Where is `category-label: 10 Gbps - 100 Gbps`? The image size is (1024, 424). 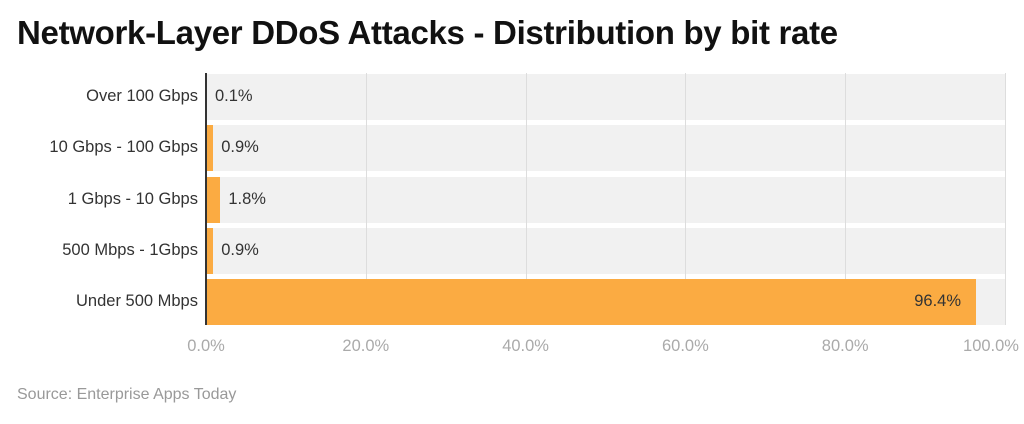 category-label: 10 Gbps - 100 Gbps is located at coordinates (123, 147).